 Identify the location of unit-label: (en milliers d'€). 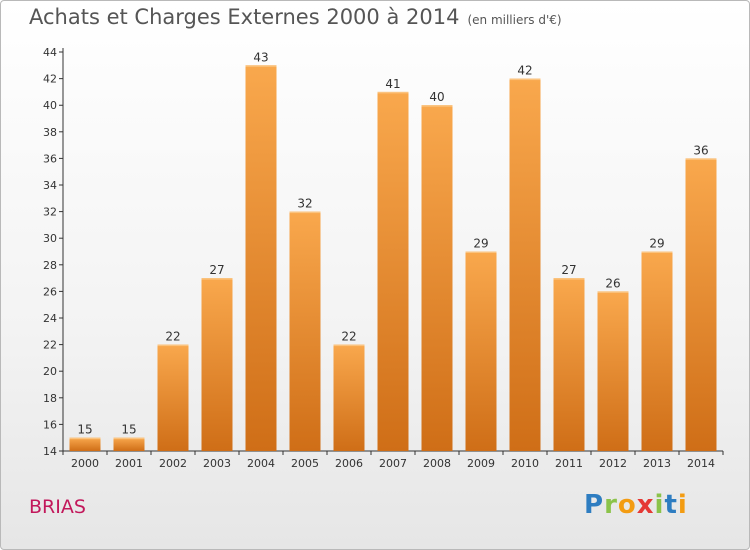
(514, 20).